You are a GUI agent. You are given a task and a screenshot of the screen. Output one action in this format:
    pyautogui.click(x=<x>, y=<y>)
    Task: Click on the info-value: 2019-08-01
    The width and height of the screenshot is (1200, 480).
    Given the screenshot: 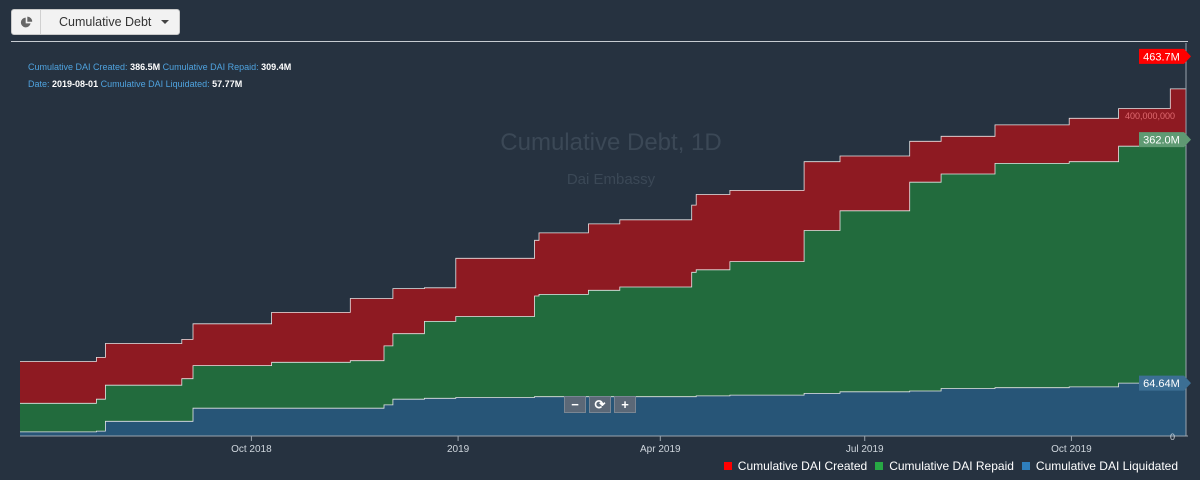 What is the action you would take?
    pyautogui.click(x=75, y=84)
    